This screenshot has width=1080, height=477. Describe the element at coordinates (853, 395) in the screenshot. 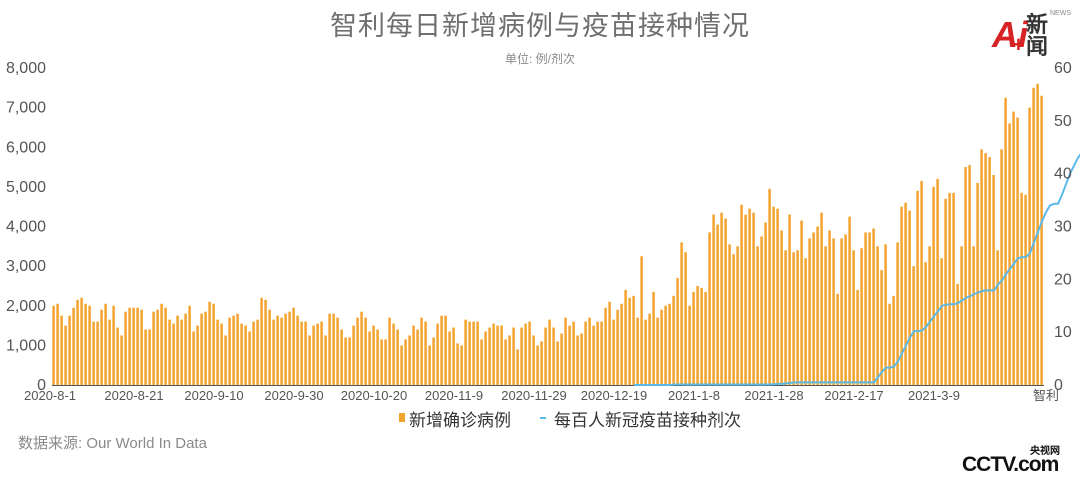

I see `x-tick-label: 2021-2-17` at that location.